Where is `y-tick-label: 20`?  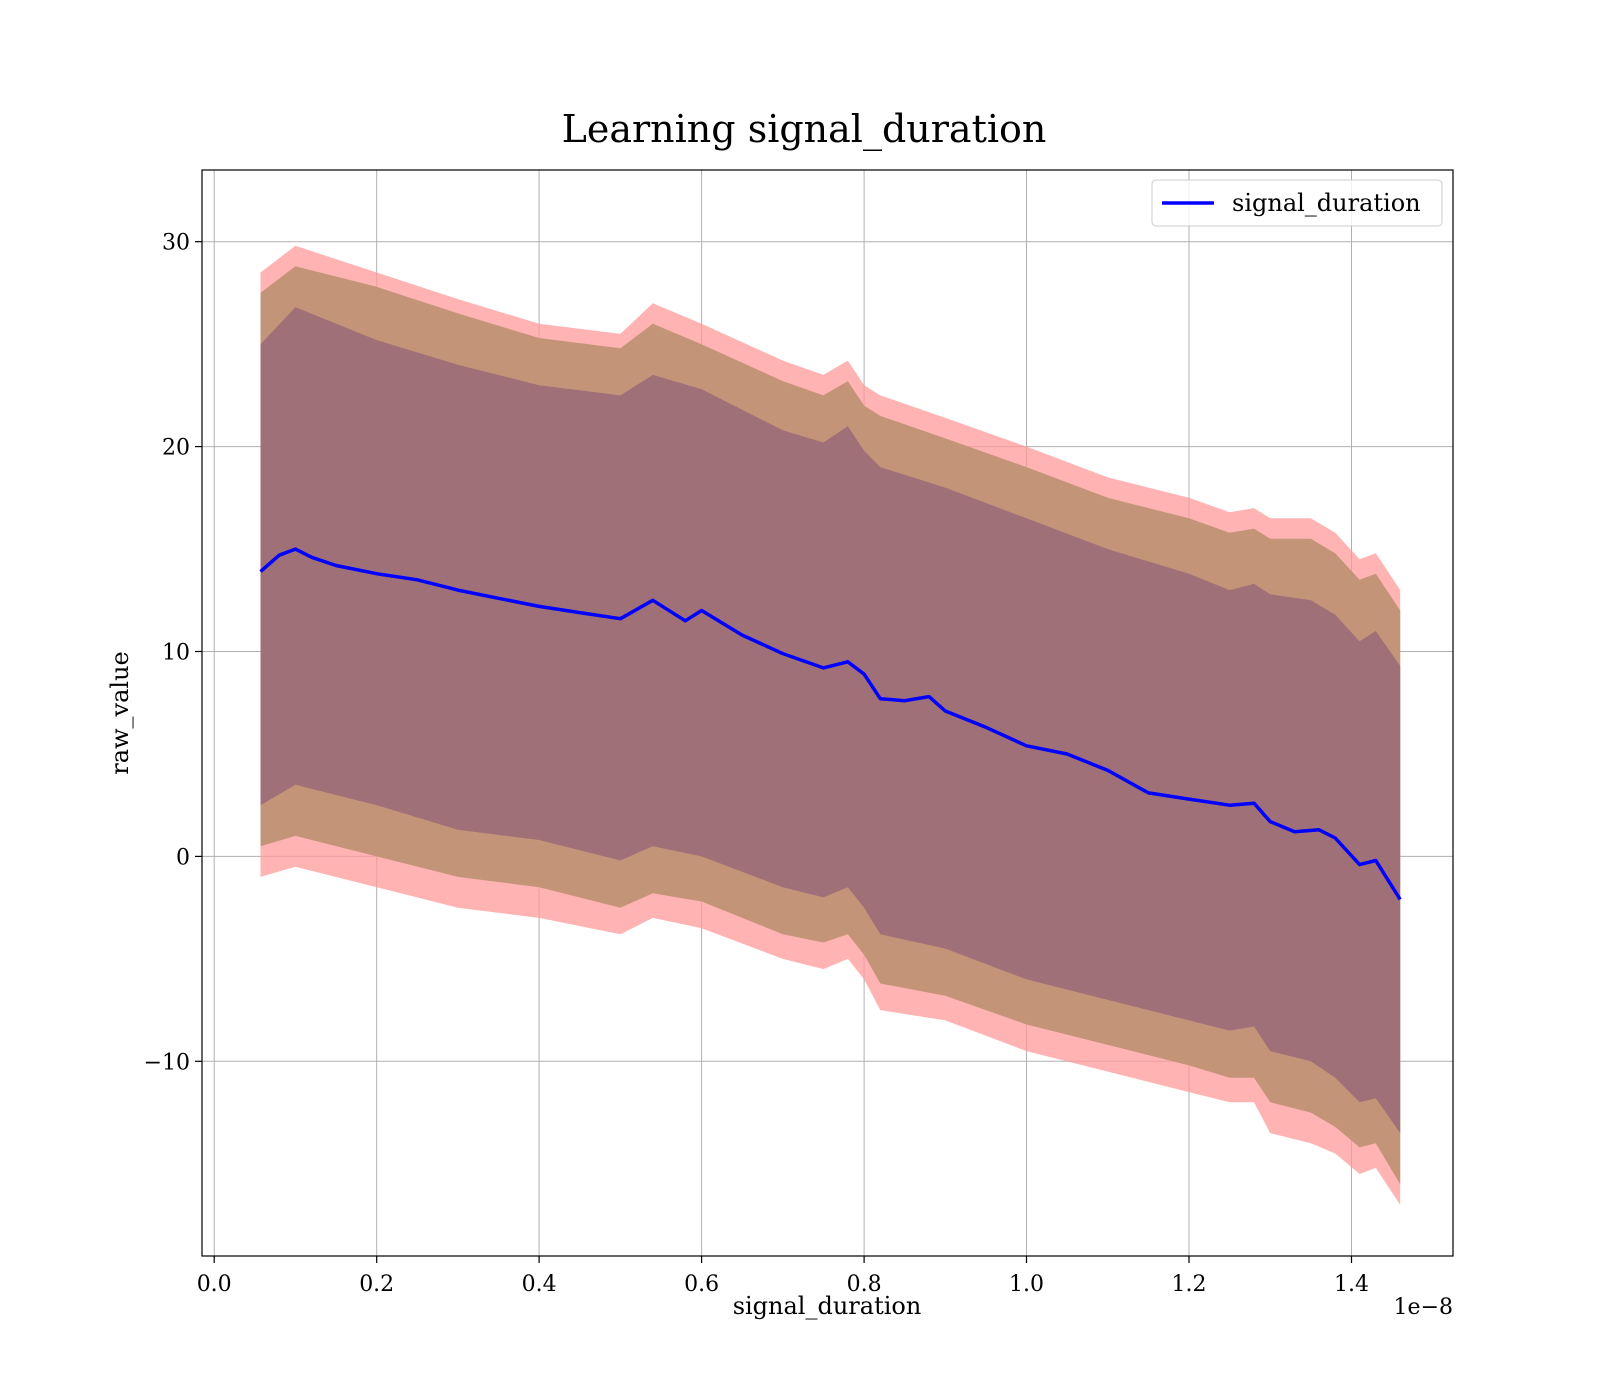
y-tick-label: 20 is located at coordinates (176, 448).